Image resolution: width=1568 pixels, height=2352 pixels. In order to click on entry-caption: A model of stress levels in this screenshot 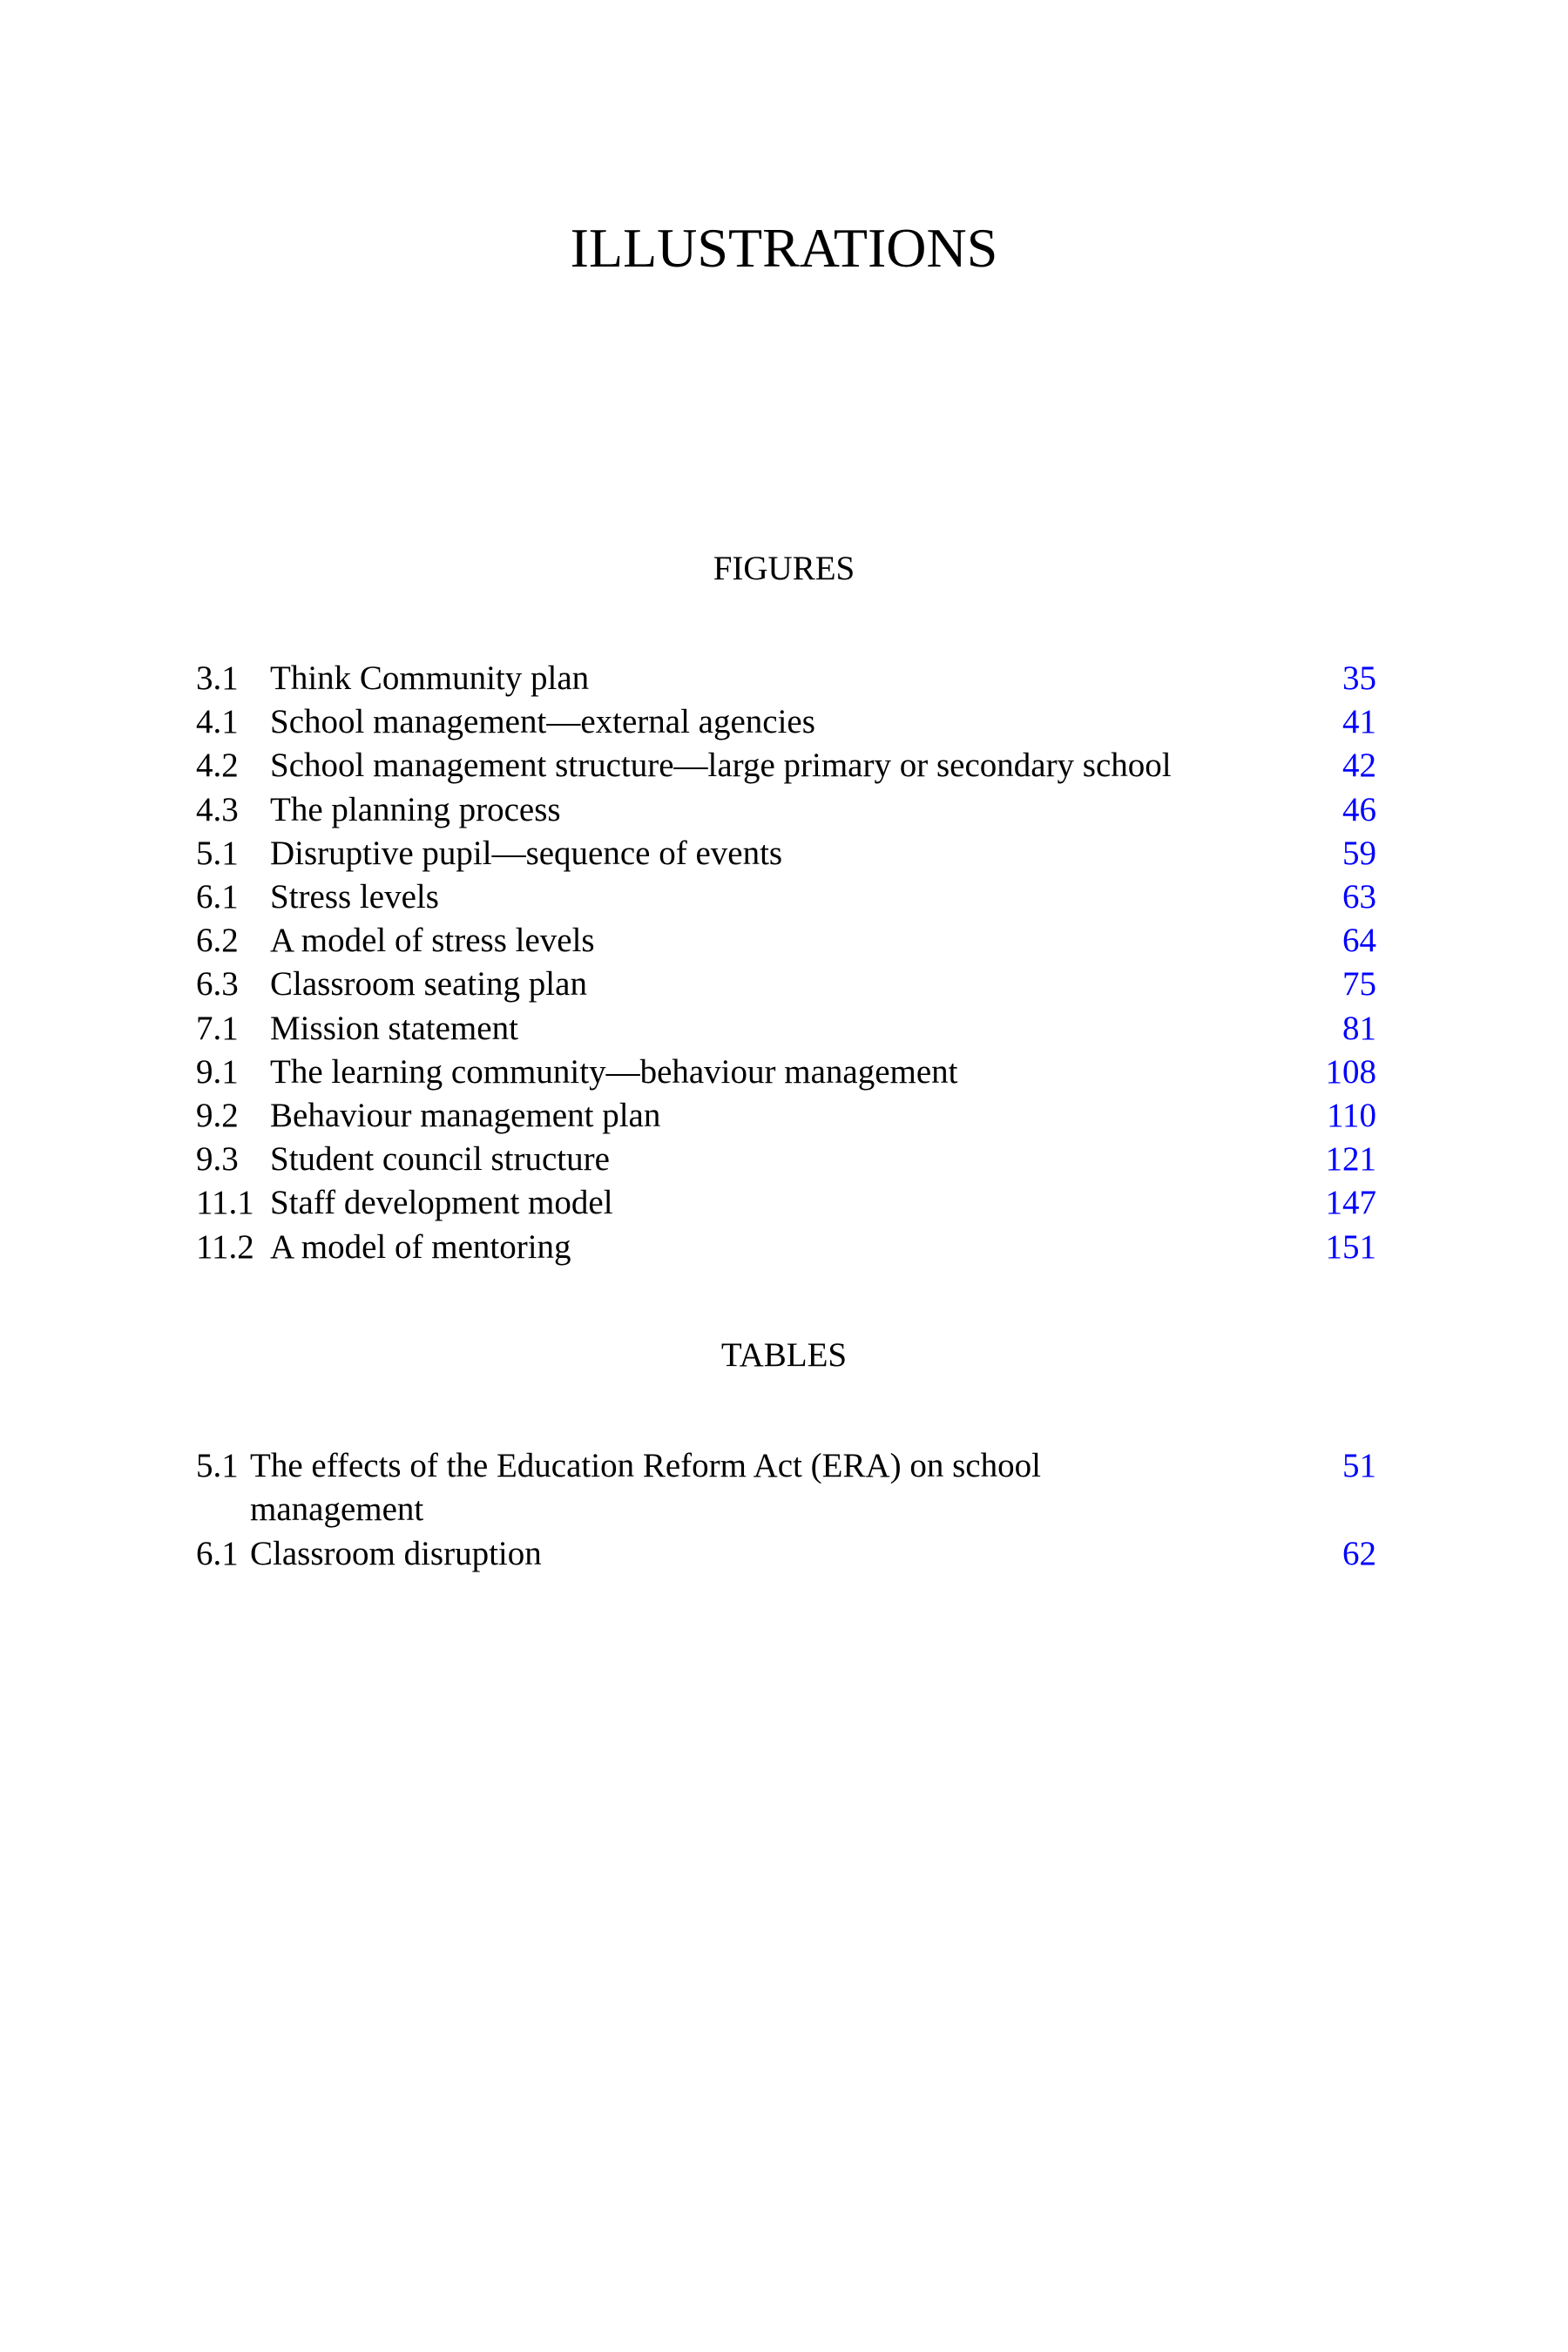, I will do `click(432, 941)`.